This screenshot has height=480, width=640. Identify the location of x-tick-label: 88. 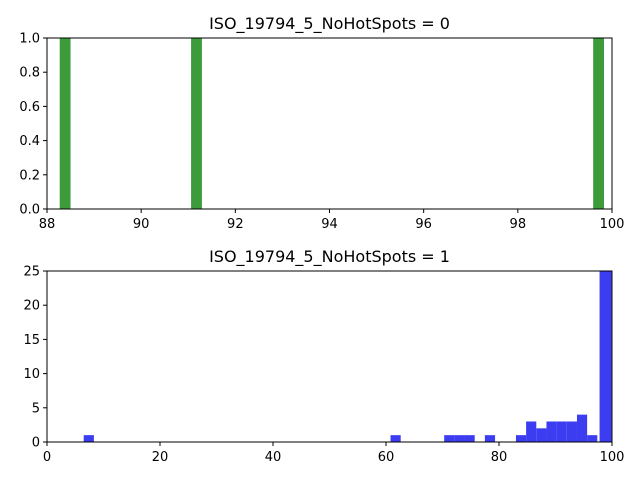
(47, 224).